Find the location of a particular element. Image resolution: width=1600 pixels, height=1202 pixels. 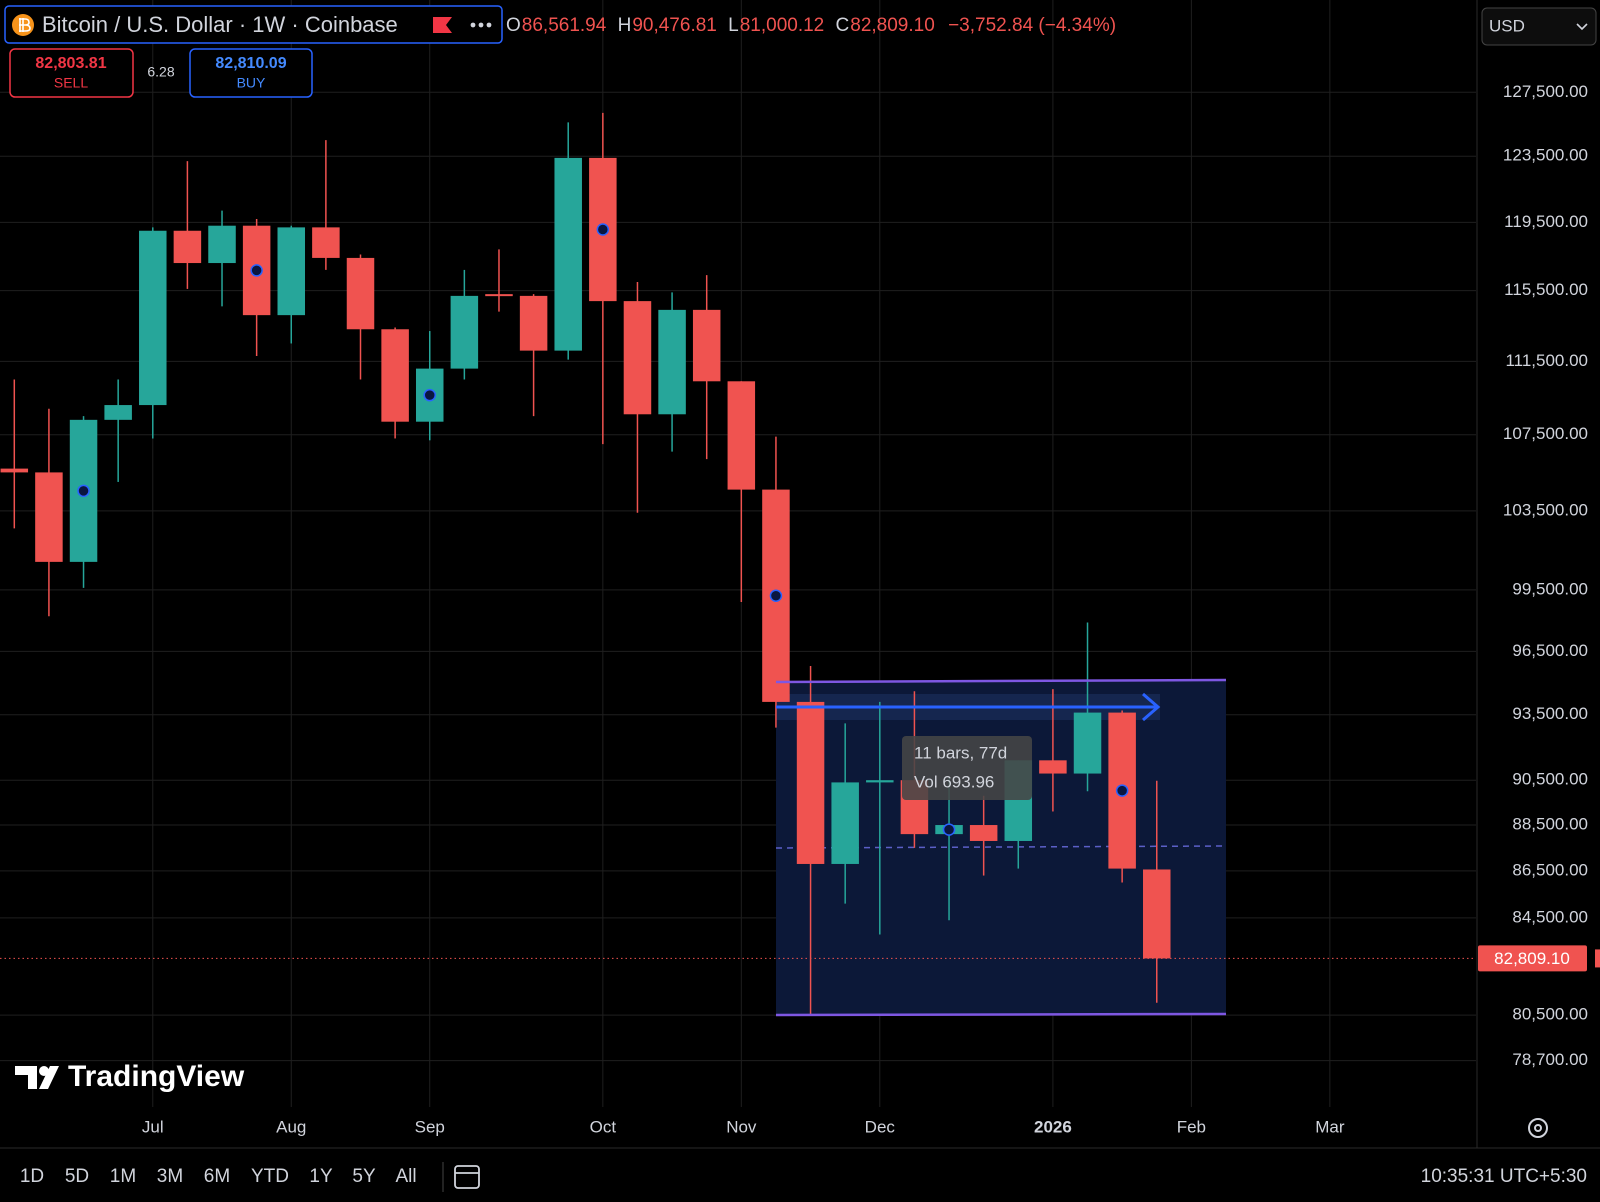

last-price-marker is located at coordinates (1597, 958).